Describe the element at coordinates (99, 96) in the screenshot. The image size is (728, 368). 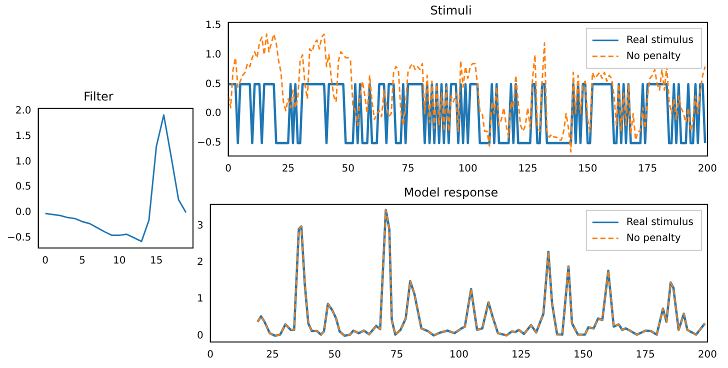
I see `chart-title: Filter` at that location.